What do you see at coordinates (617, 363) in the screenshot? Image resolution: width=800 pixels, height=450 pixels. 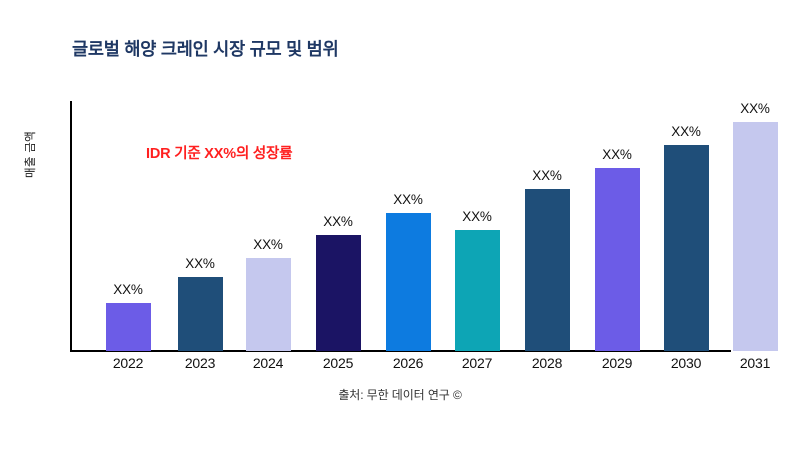 I see `x-tick-label-2029: 2029` at bounding box center [617, 363].